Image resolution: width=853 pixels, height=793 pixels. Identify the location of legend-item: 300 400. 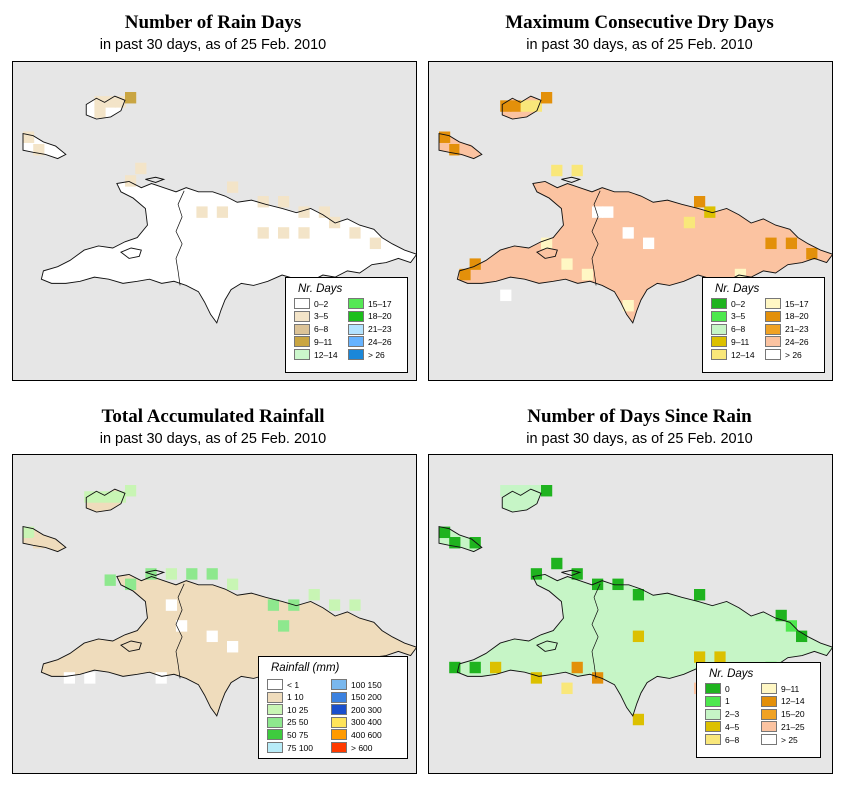
(356, 722).